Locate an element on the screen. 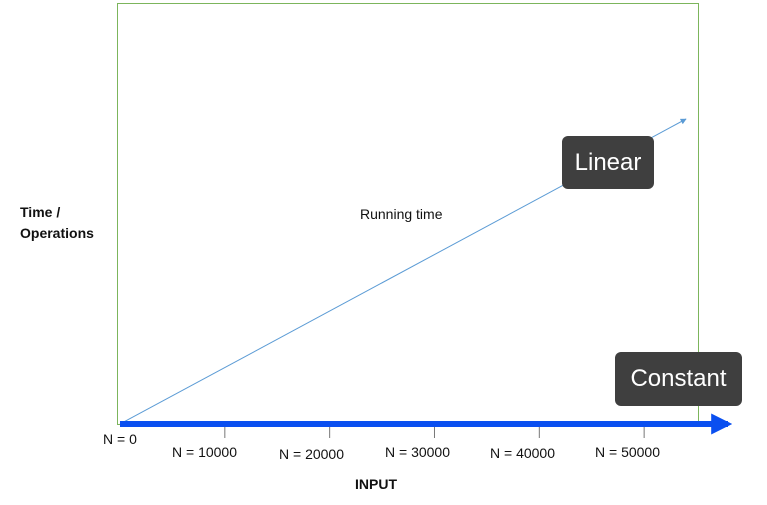  linear-badge: Linear is located at coordinates (608, 162).